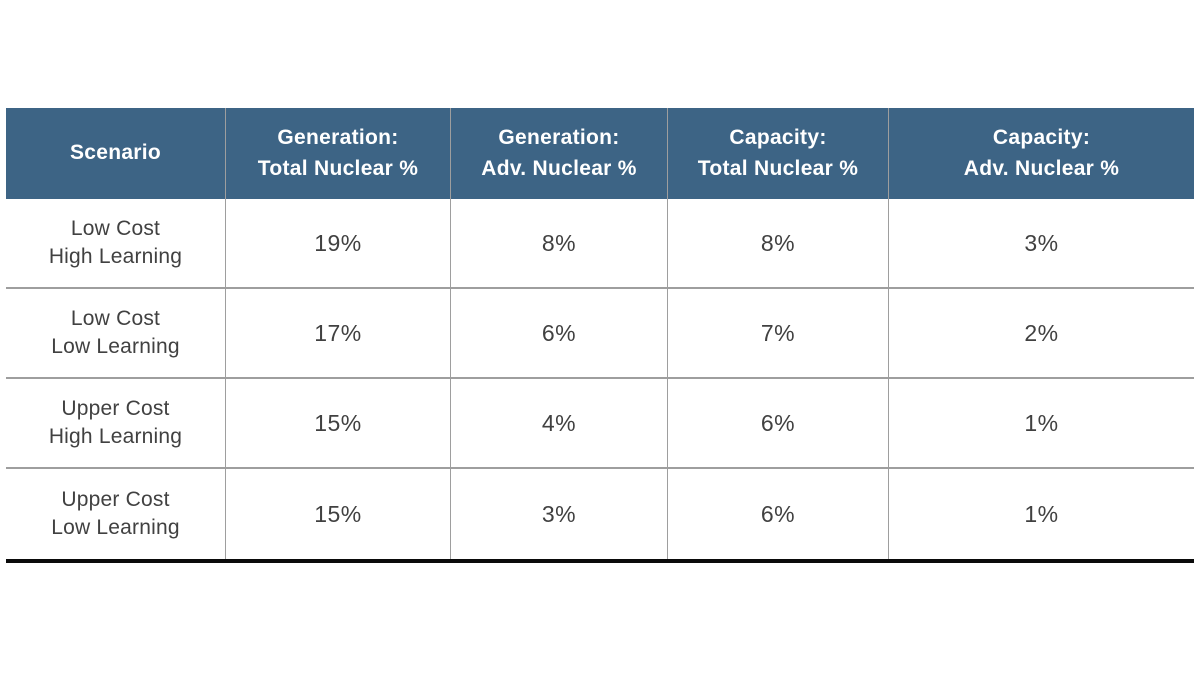  Describe the element at coordinates (116, 244) in the screenshot. I see `scenario-cell: Low Cost High Learning` at that location.